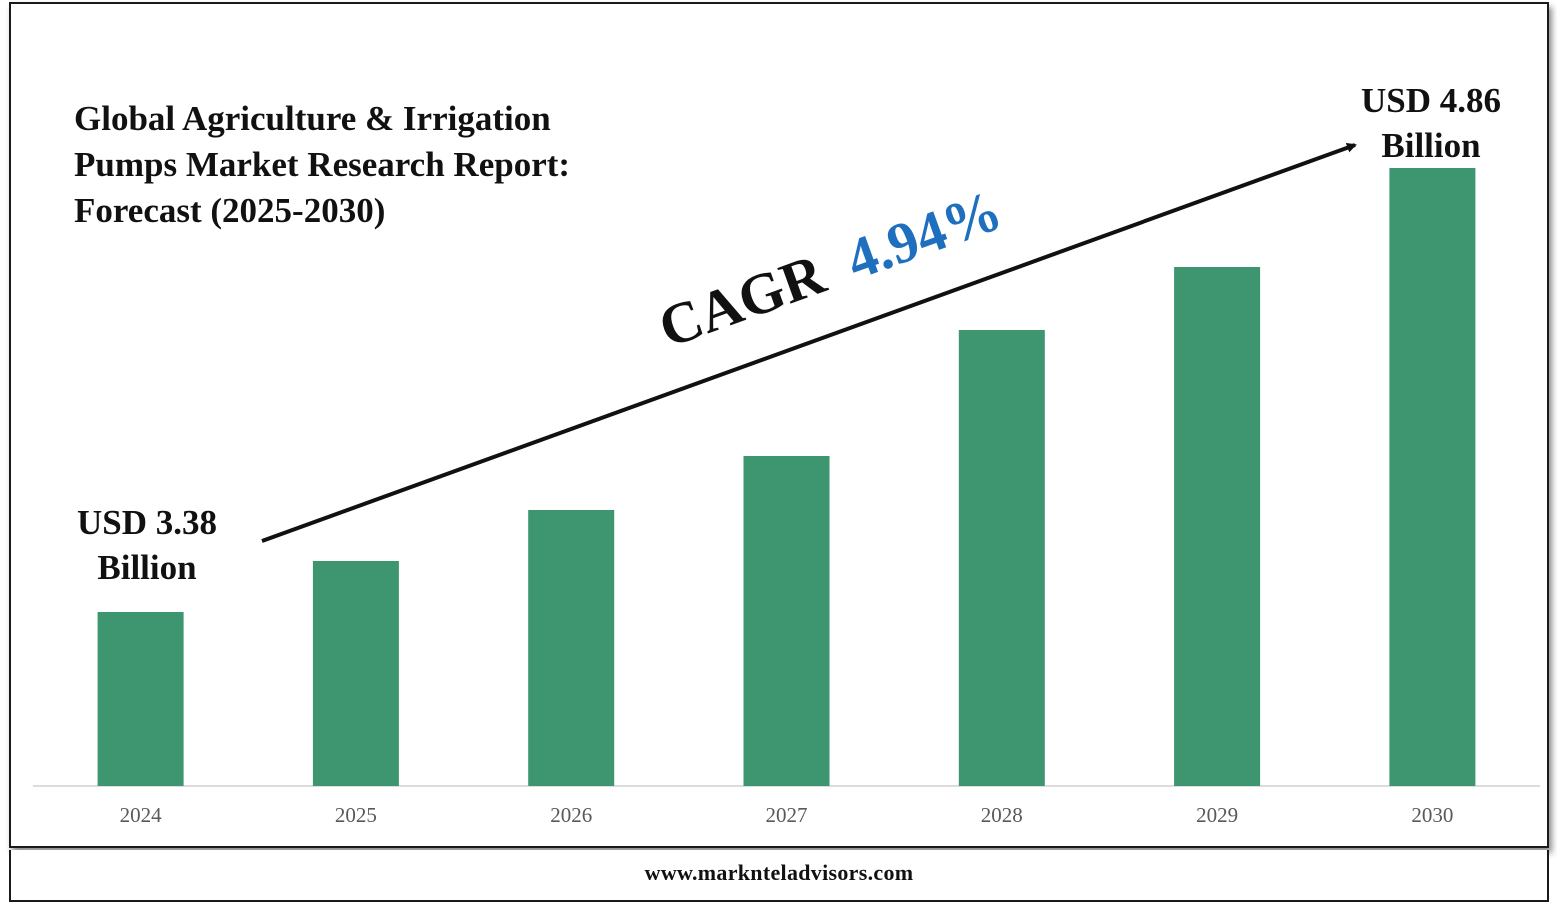 This screenshot has height=906, width=1557. What do you see at coordinates (356, 815) in the screenshot?
I see `x-tick-label-2025: 2025` at bounding box center [356, 815].